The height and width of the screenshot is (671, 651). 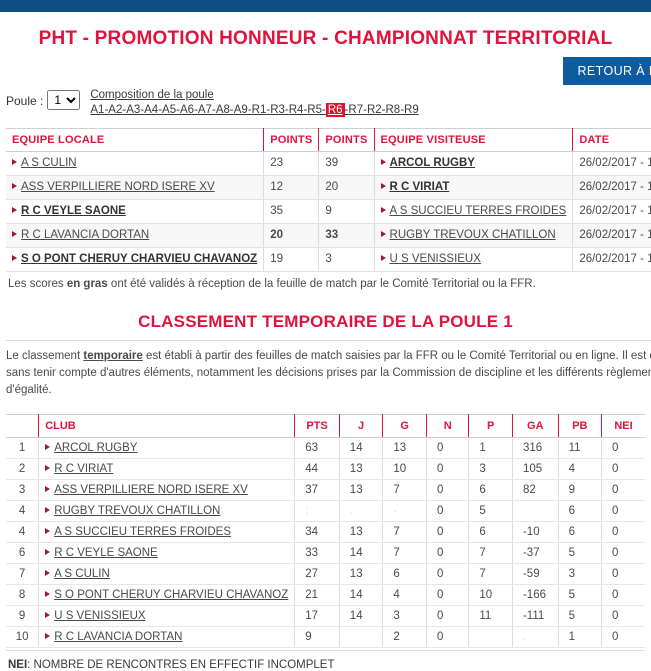 What do you see at coordinates (139, 259) in the screenshot?
I see `home-team-link: S O PONT CHERUY CHARVIEU CHAVANOZ` at bounding box center [139, 259].